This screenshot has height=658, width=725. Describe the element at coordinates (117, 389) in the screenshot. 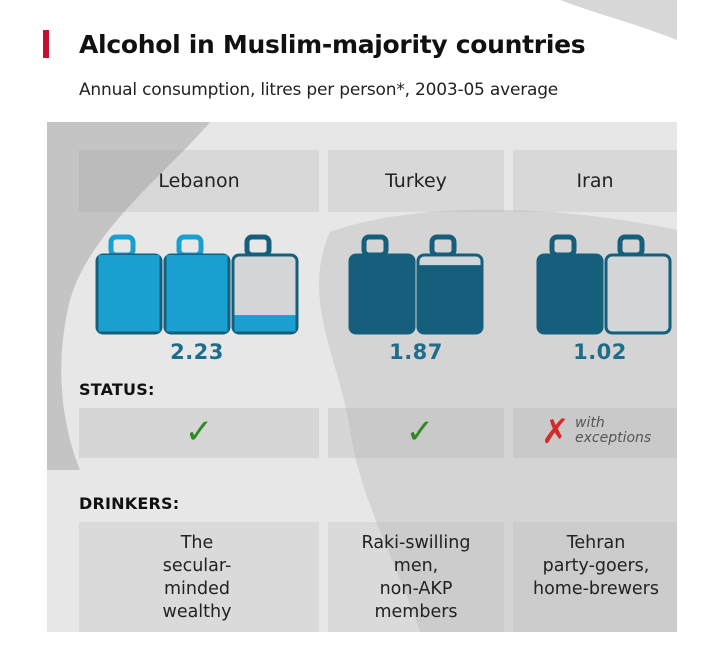

I see `status-heading: STATUS:` at that location.